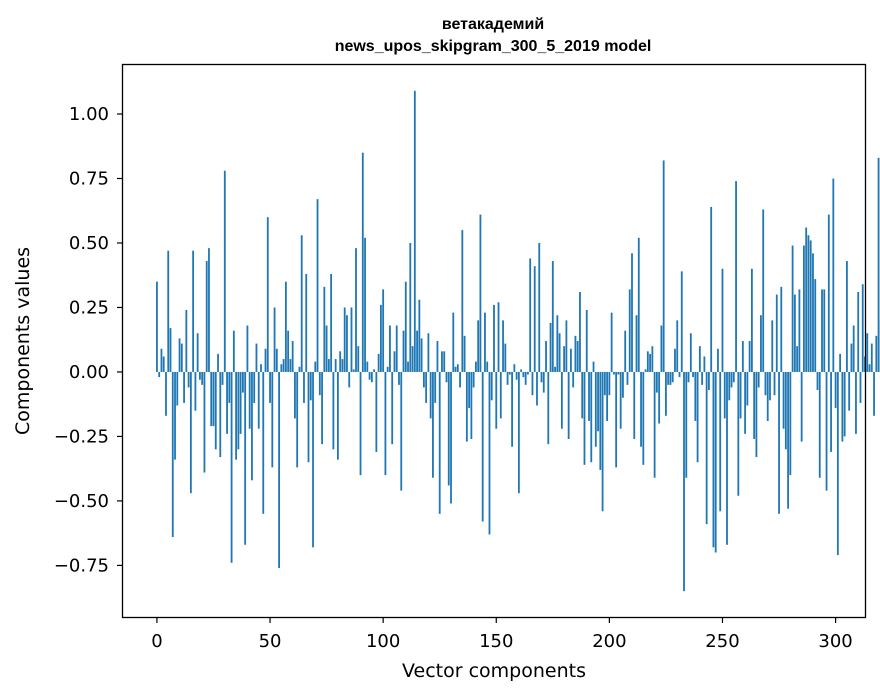 The height and width of the screenshot is (696, 880). Describe the element at coordinates (81, 565) in the screenshot. I see `y-tick-label: −0.75` at that location.